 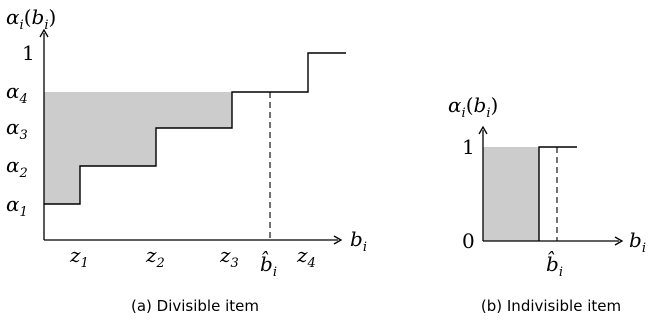 What do you see at coordinates (195, 306) in the screenshot?
I see `caption-divisible: (a) Divisible item` at bounding box center [195, 306].